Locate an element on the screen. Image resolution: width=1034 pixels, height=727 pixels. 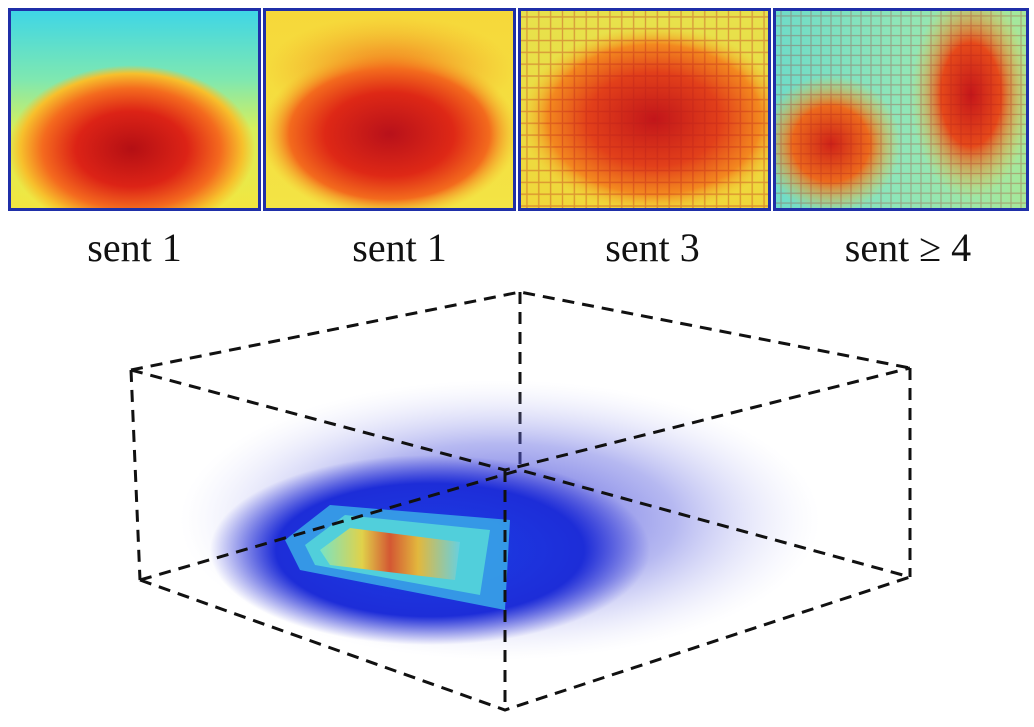
panel-label-4: sent ≥ 4 is located at coordinates (908, 247).